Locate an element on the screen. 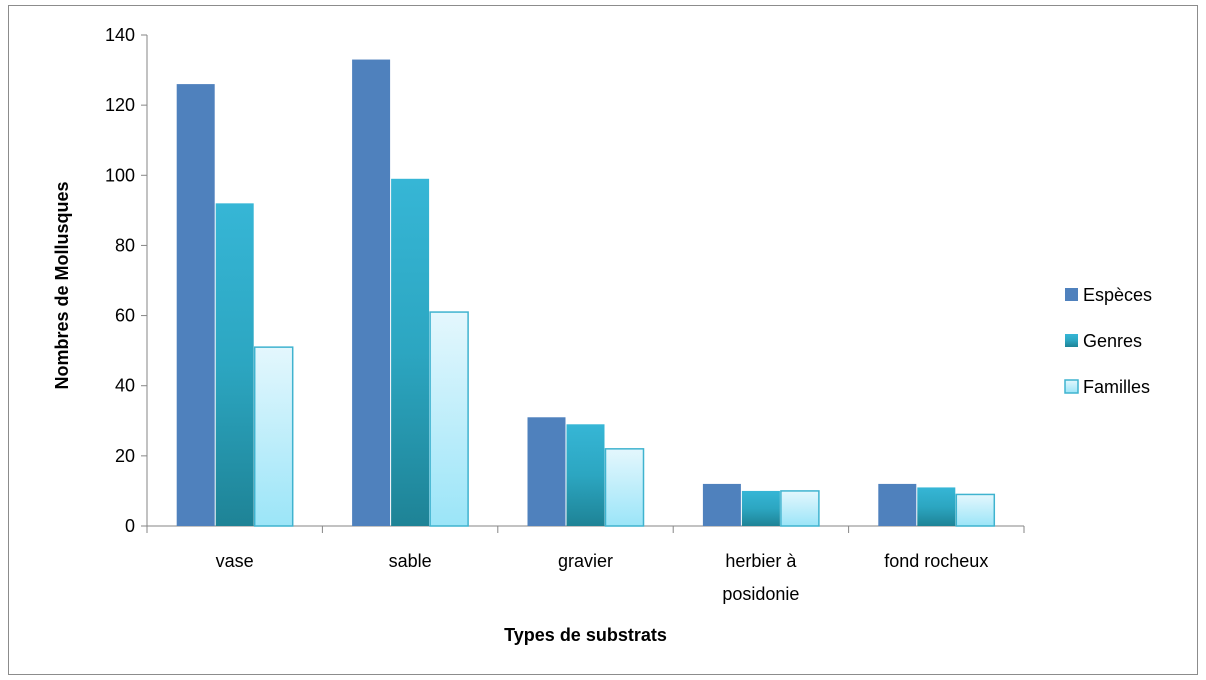  bar-espèces-3 is located at coordinates (721, 504).